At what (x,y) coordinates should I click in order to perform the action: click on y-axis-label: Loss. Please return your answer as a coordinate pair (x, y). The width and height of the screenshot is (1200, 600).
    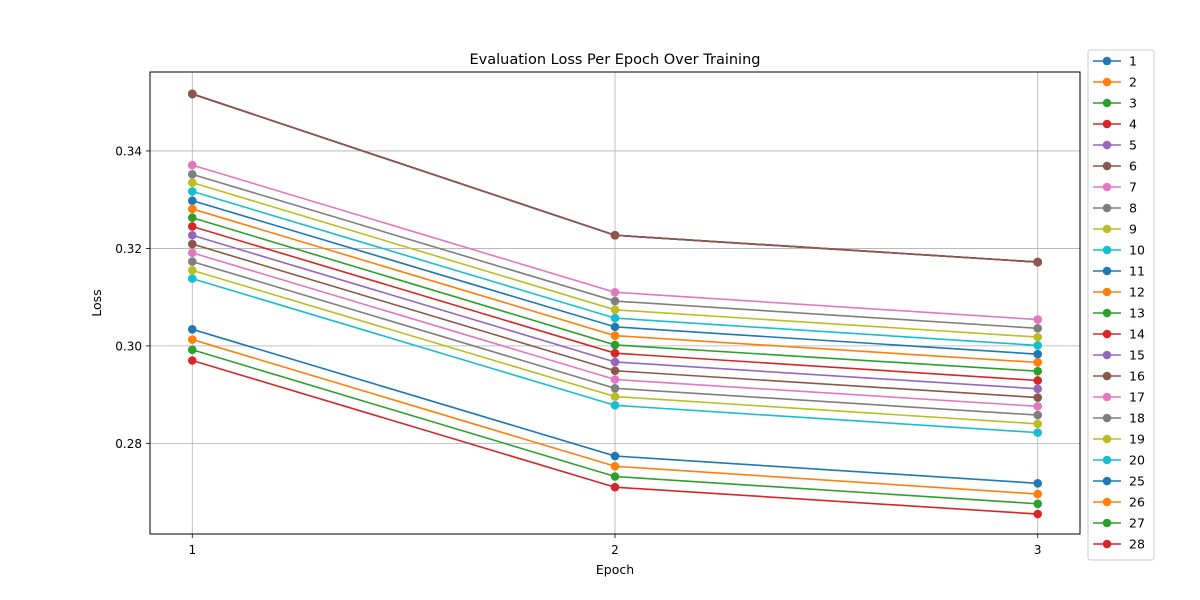
    Looking at the image, I should click on (96, 302).